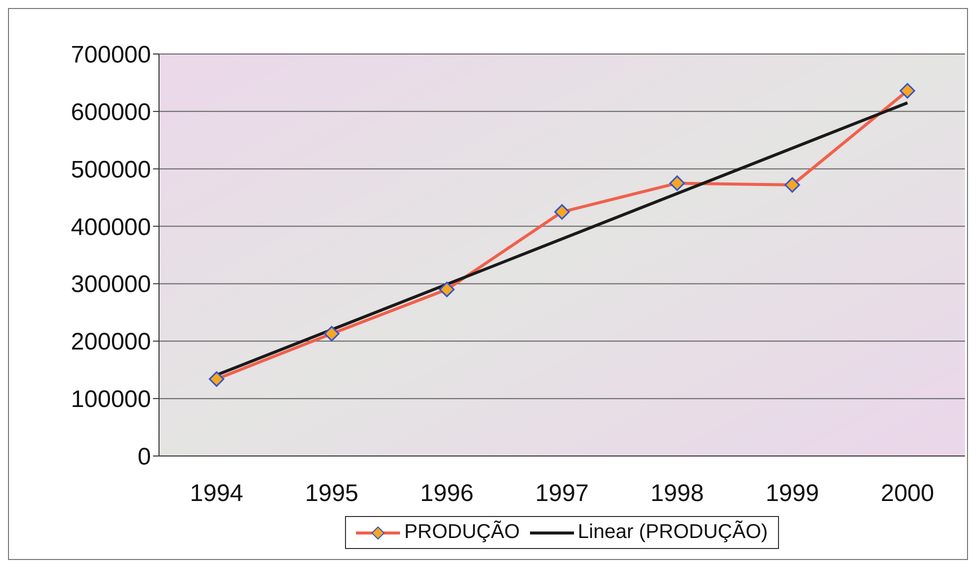  I want to click on x-tick-label: 1998, so click(677, 494).